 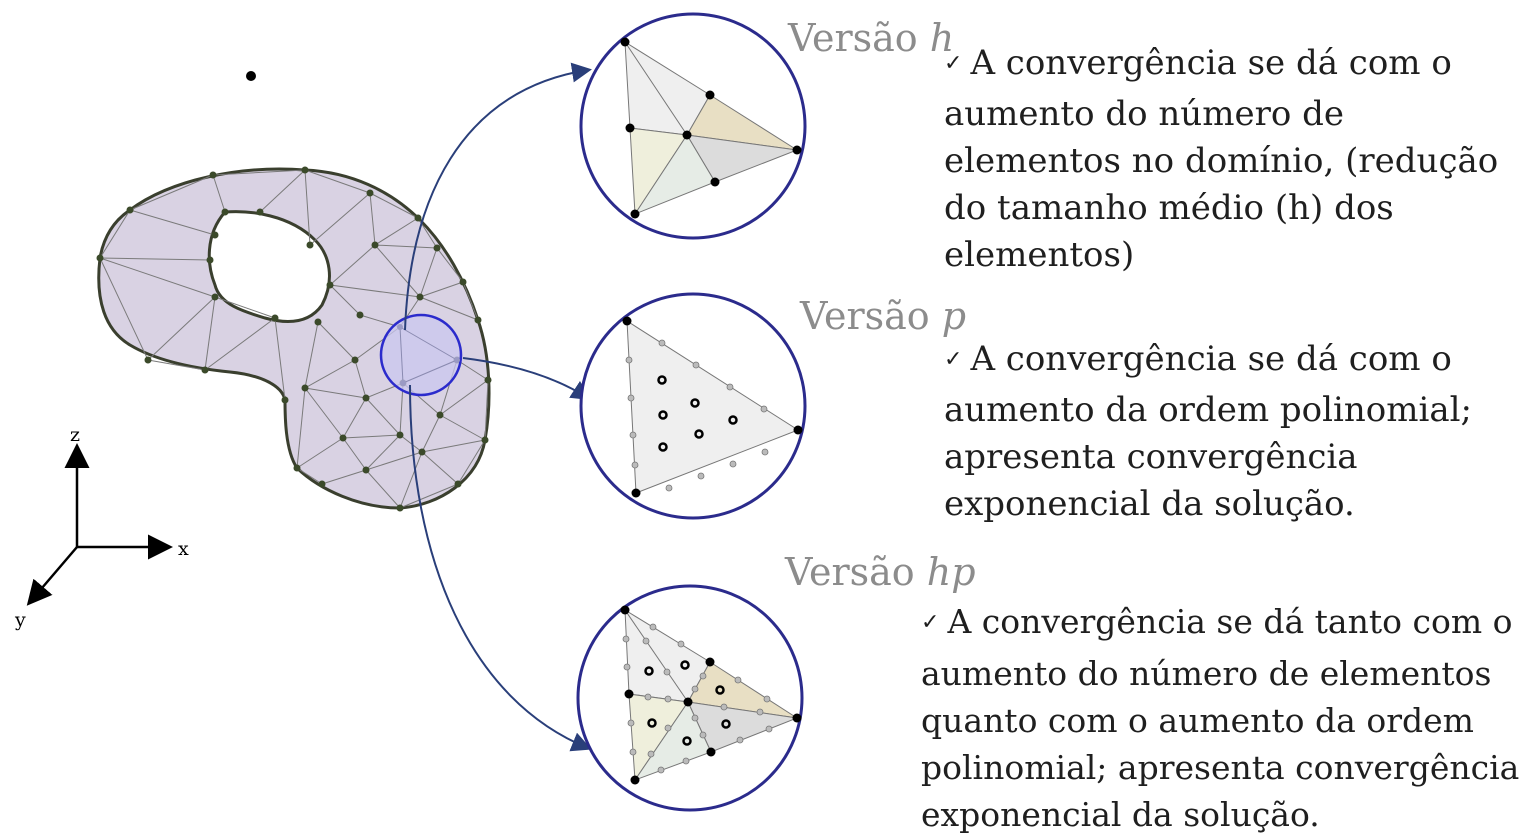 I want to click on axis-z-label: z, so click(x=75, y=435).